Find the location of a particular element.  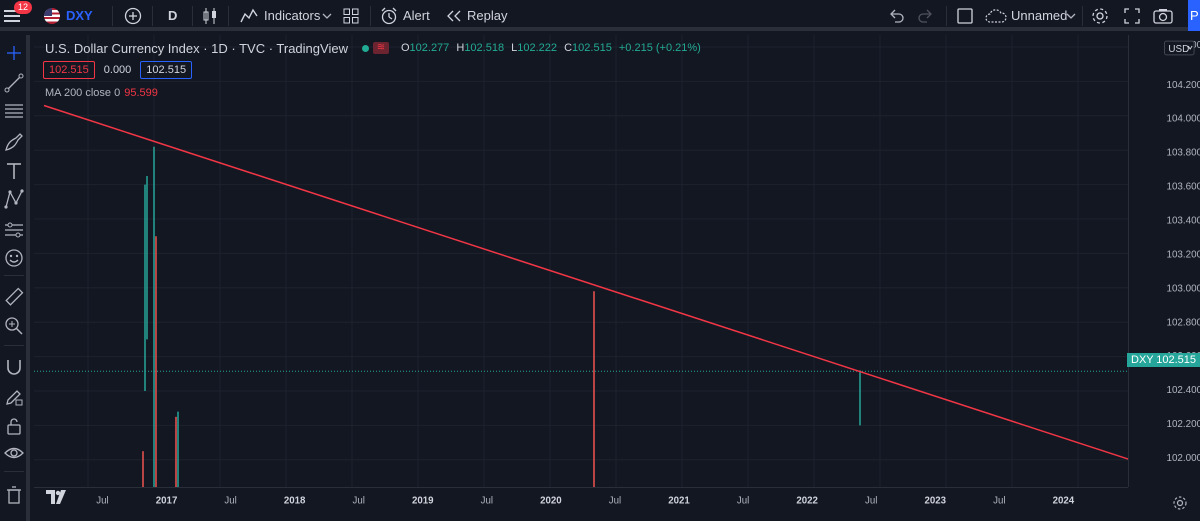

time-tick-label: 2017 is located at coordinates (167, 501).